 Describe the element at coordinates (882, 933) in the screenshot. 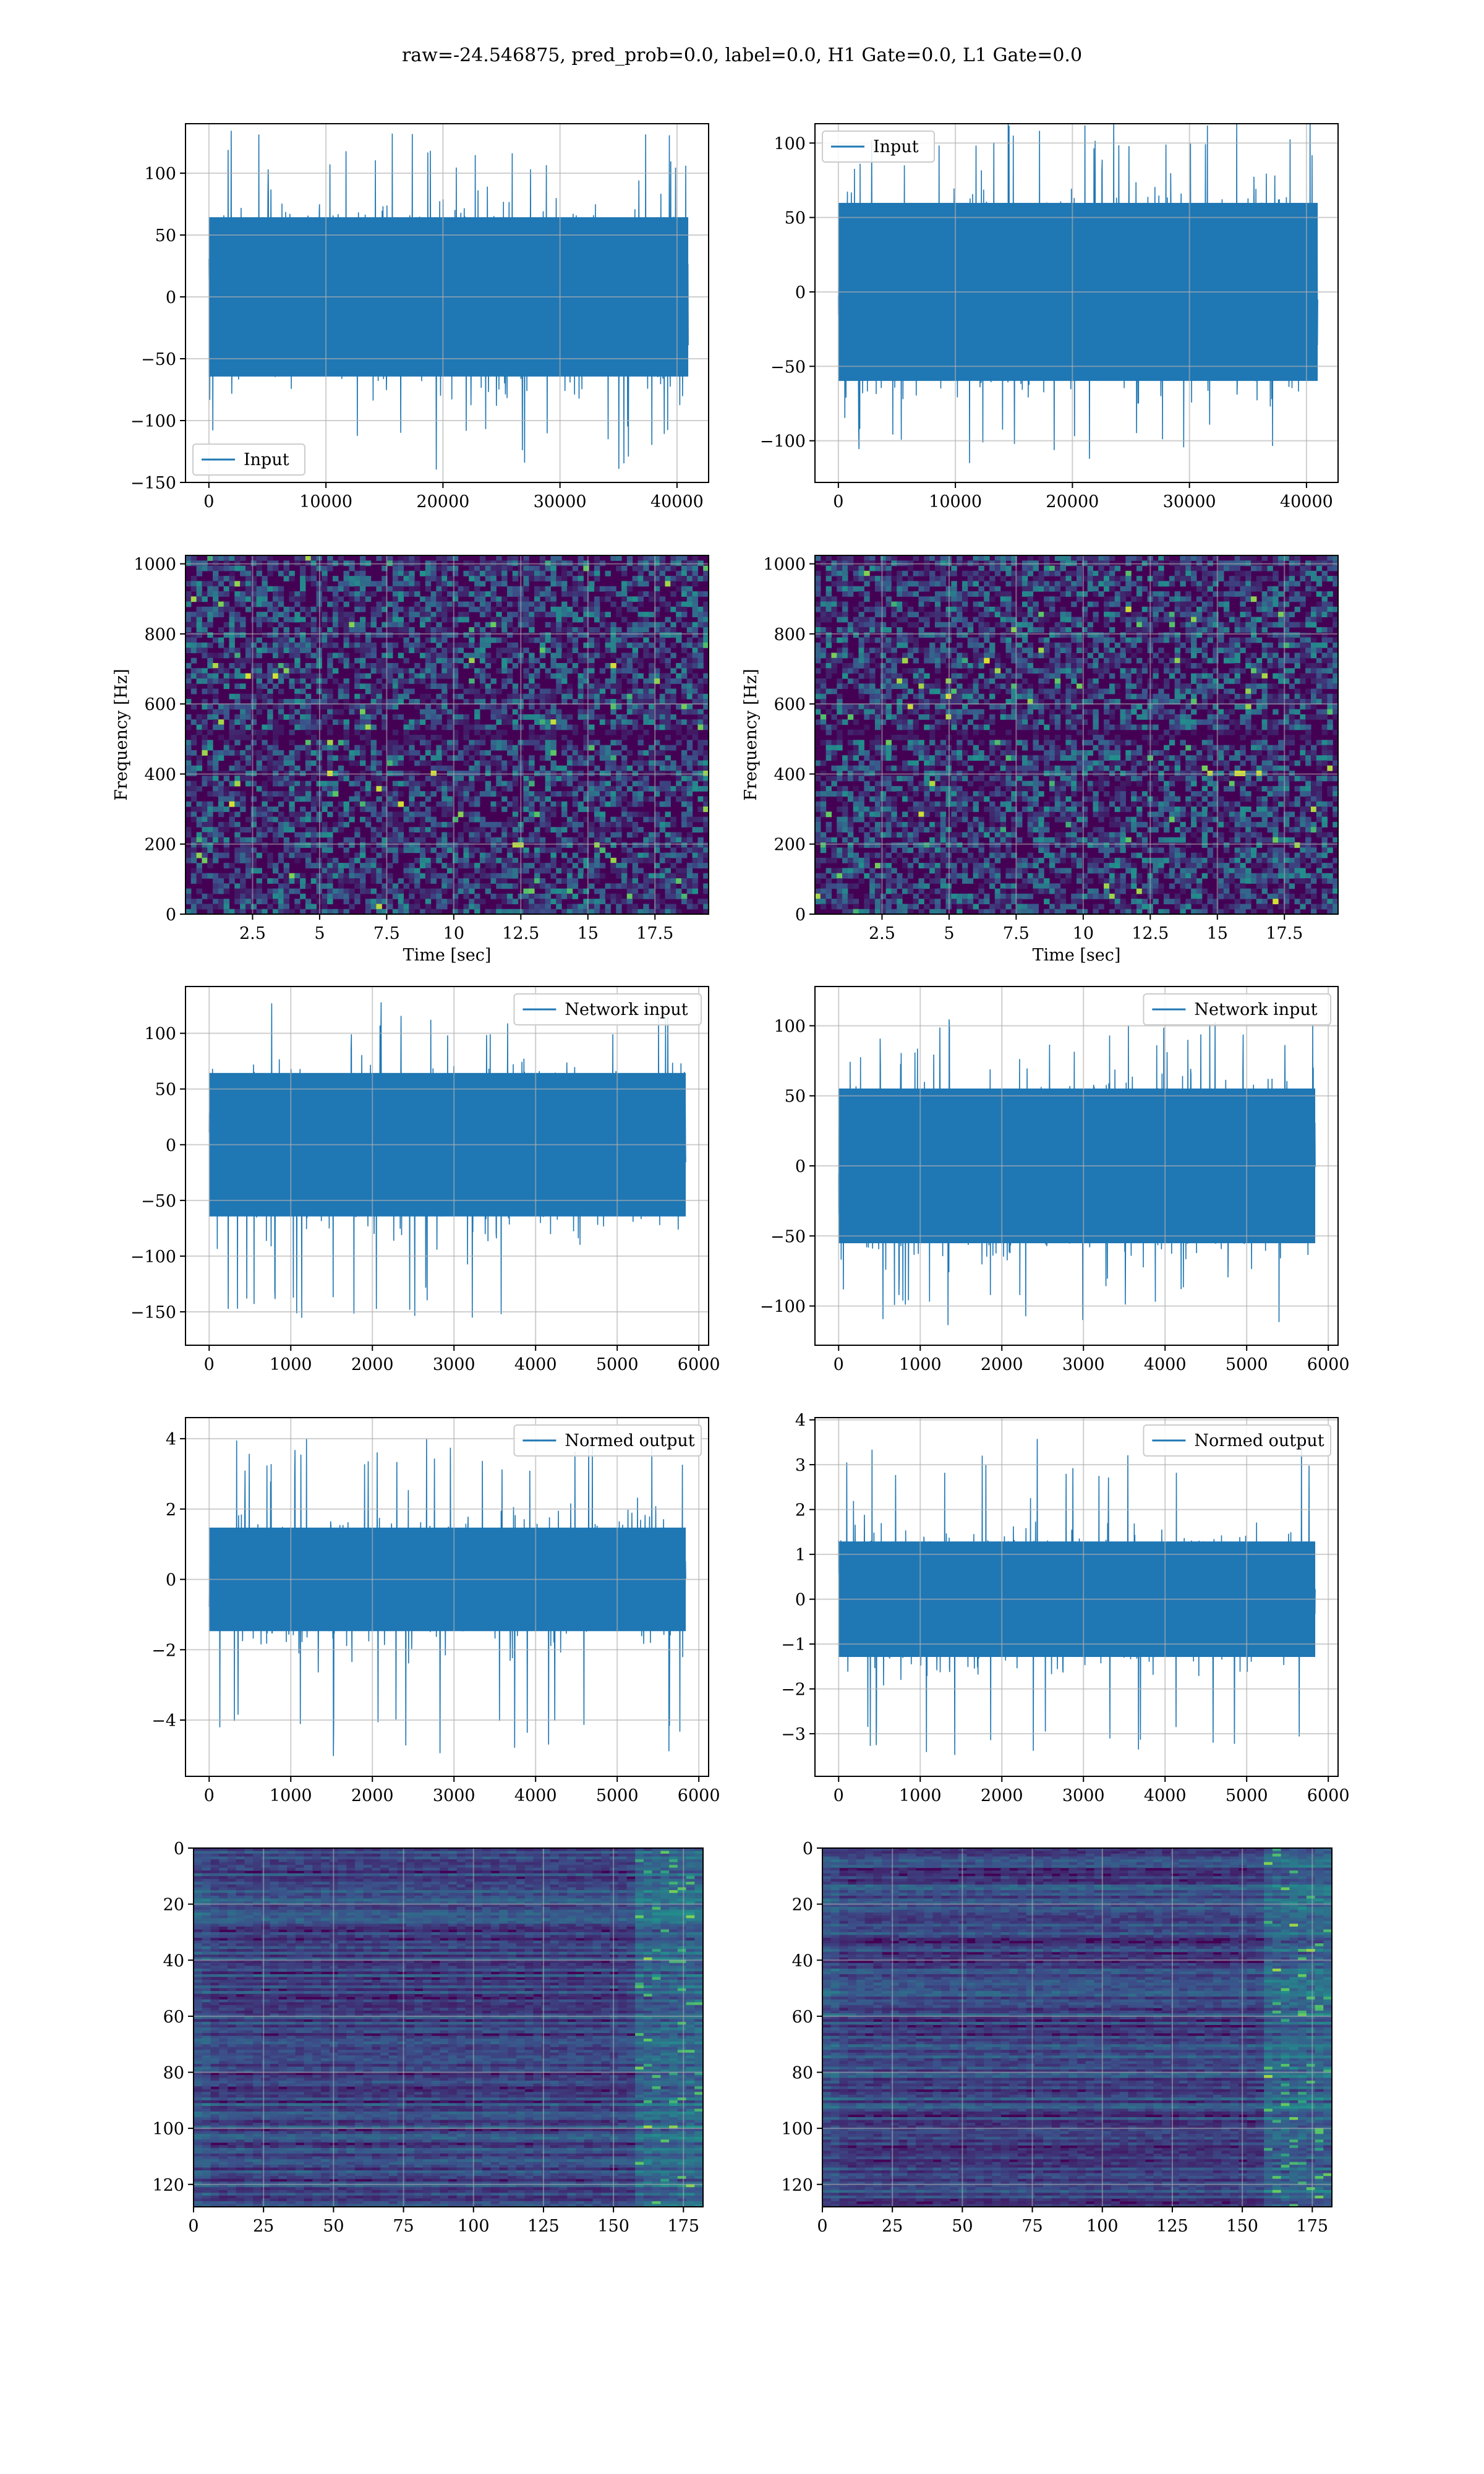

I see `x-tick-label: 2.5` at that location.